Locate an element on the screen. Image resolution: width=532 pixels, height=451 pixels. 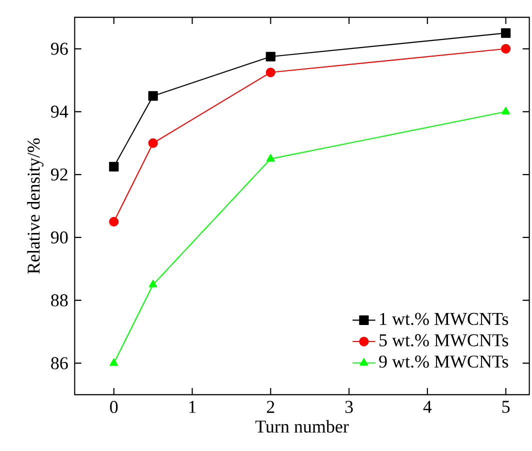
y-tick-label: 86 is located at coordinates (59, 363).